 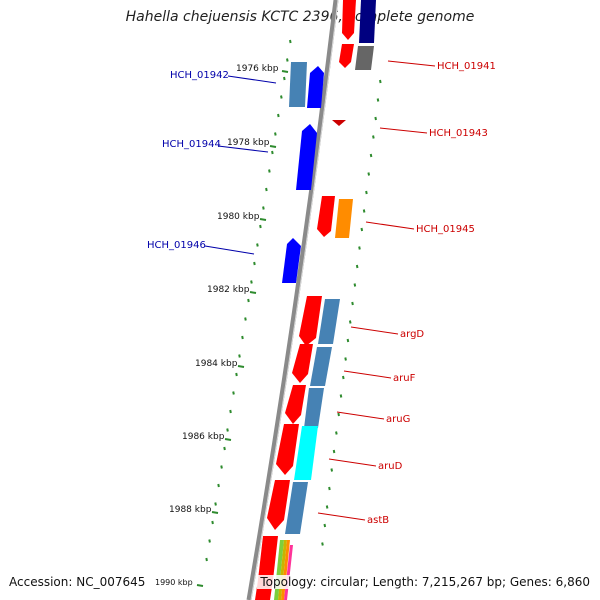 I want to click on gene-label-astB: astB, so click(x=378, y=520).